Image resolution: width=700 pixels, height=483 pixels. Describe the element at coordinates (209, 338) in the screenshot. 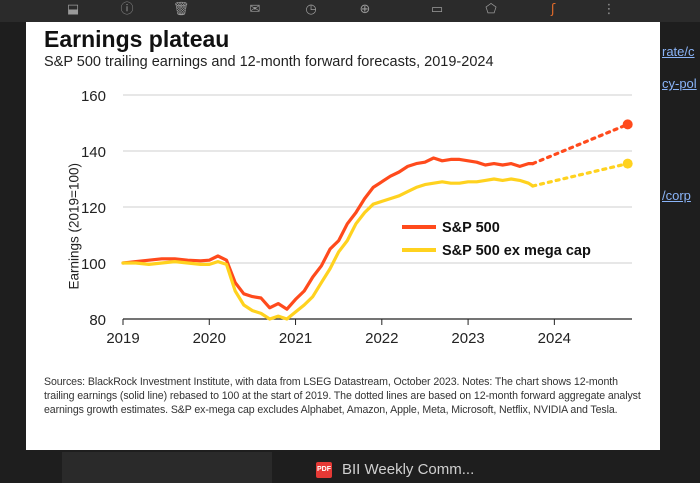

I see `x-tick-label-2020: 2020` at that location.